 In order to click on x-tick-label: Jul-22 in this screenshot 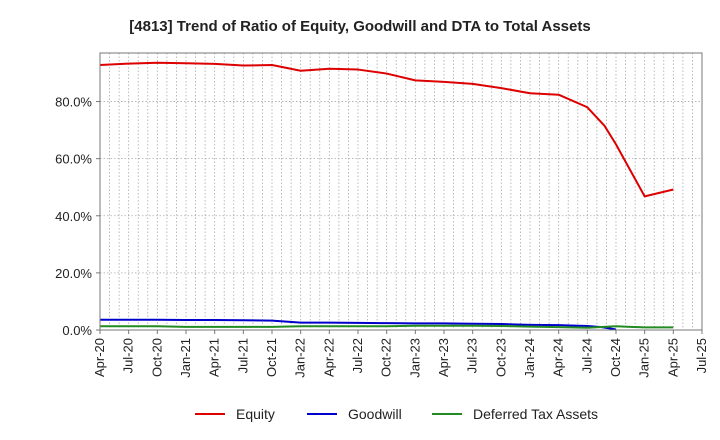, I will do `click(357, 355)`.